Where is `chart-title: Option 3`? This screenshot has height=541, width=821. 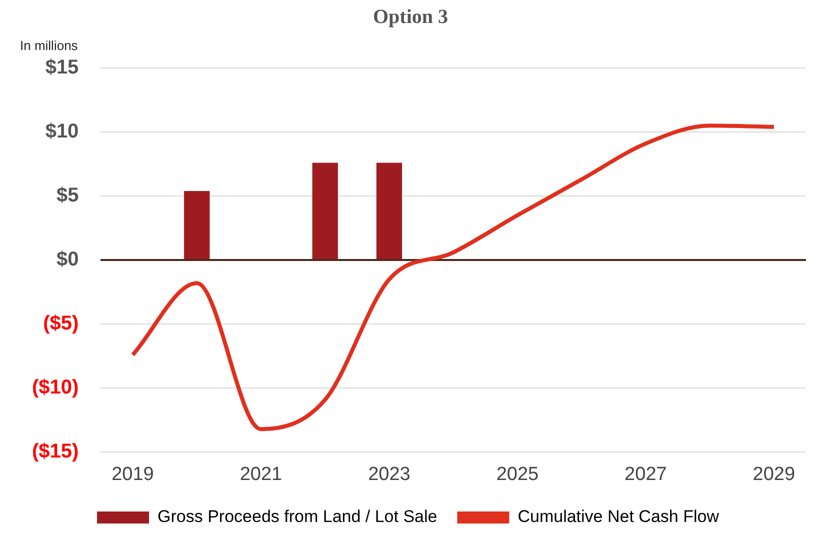 chart-title: Option 3 is located at coordinates (411, 17).